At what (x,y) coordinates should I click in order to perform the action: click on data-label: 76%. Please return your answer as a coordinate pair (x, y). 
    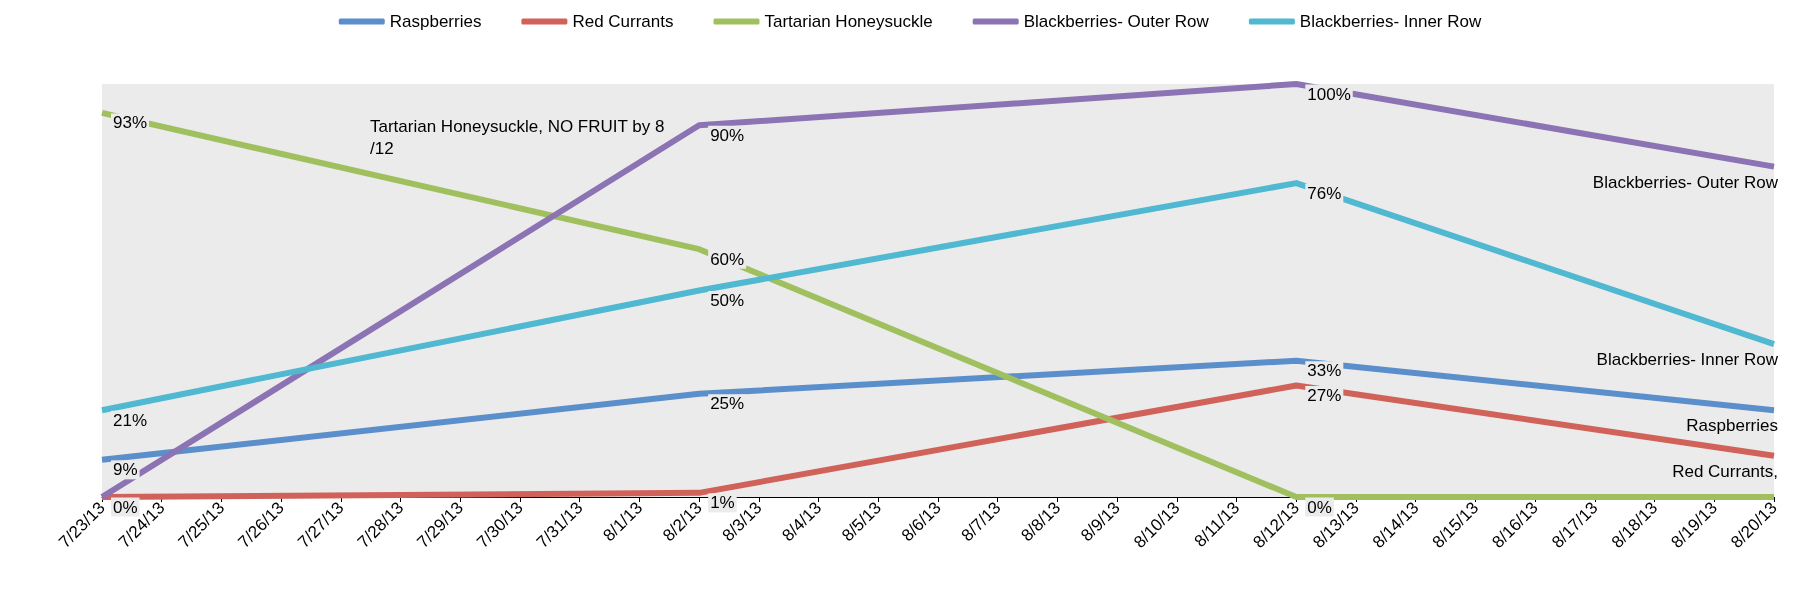
    Looking at the image, I should click on (1324, 193).